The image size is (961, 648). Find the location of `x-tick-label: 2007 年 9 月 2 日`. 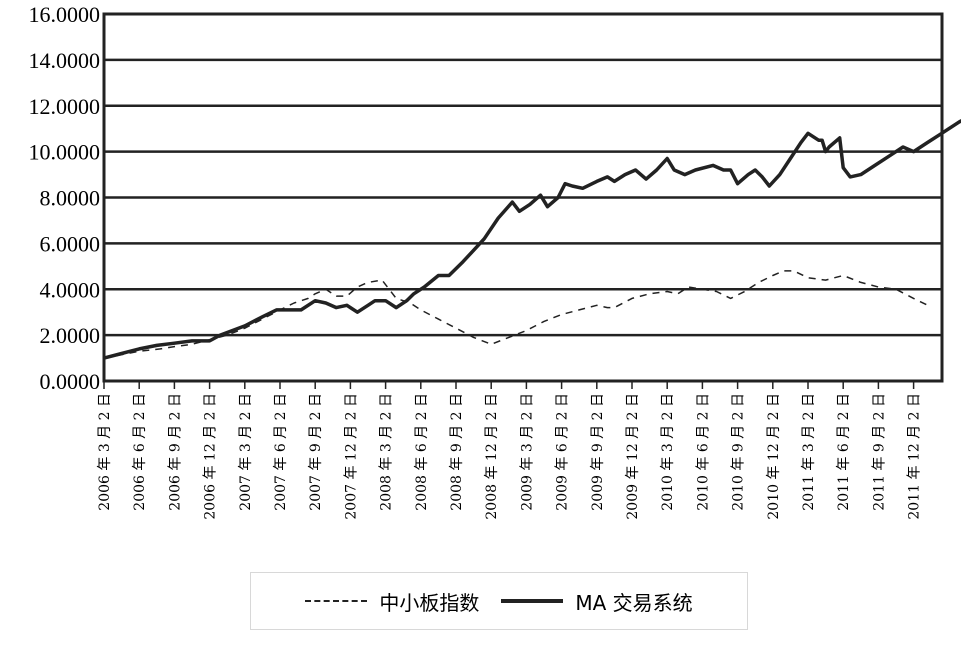

x-tick-label: 2007 年 9 月 2 日 is located at coordinates (316, 452).